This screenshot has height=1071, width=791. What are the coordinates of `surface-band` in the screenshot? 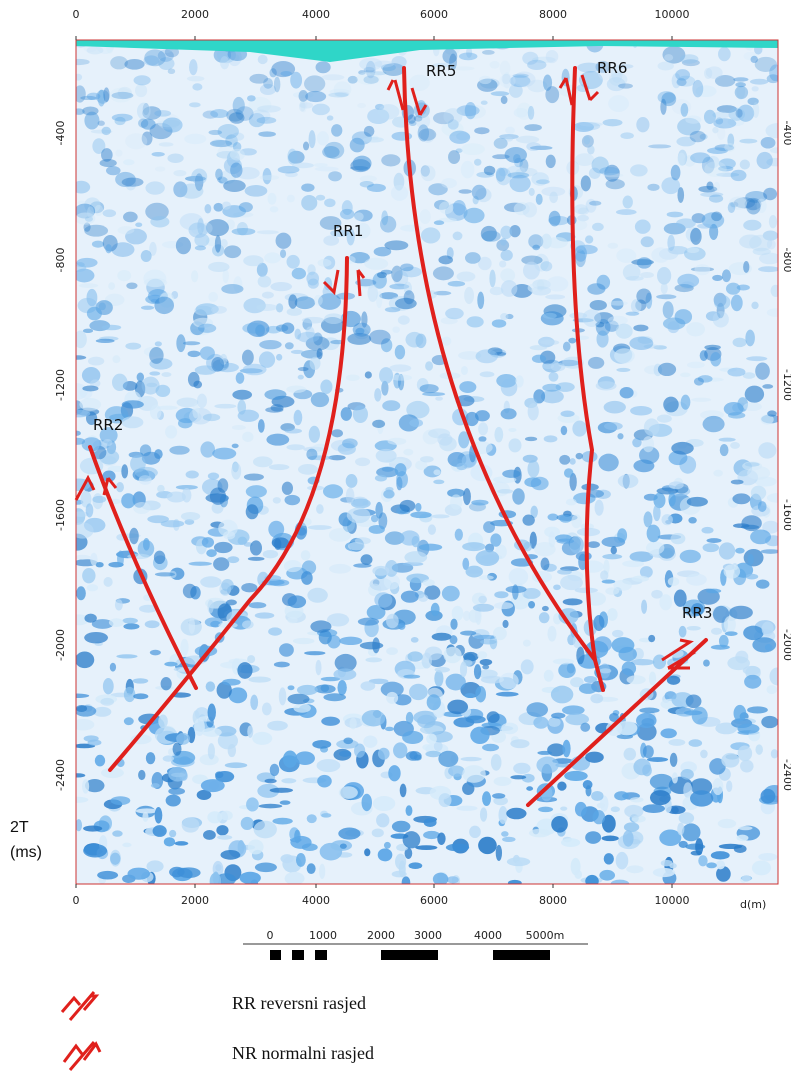 It's located at (427, 51).